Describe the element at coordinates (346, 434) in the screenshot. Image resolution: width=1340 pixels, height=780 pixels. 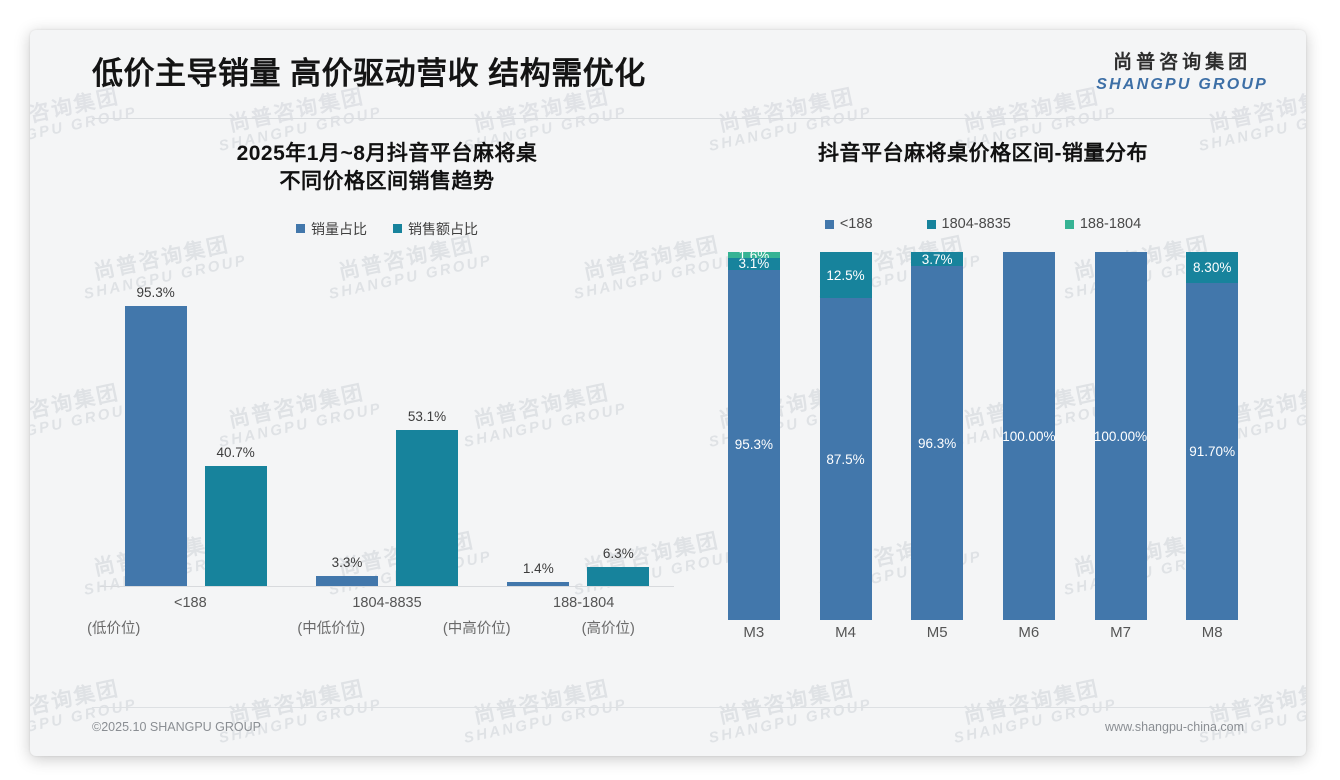
I see `bar-column: 3.3%` at that location.